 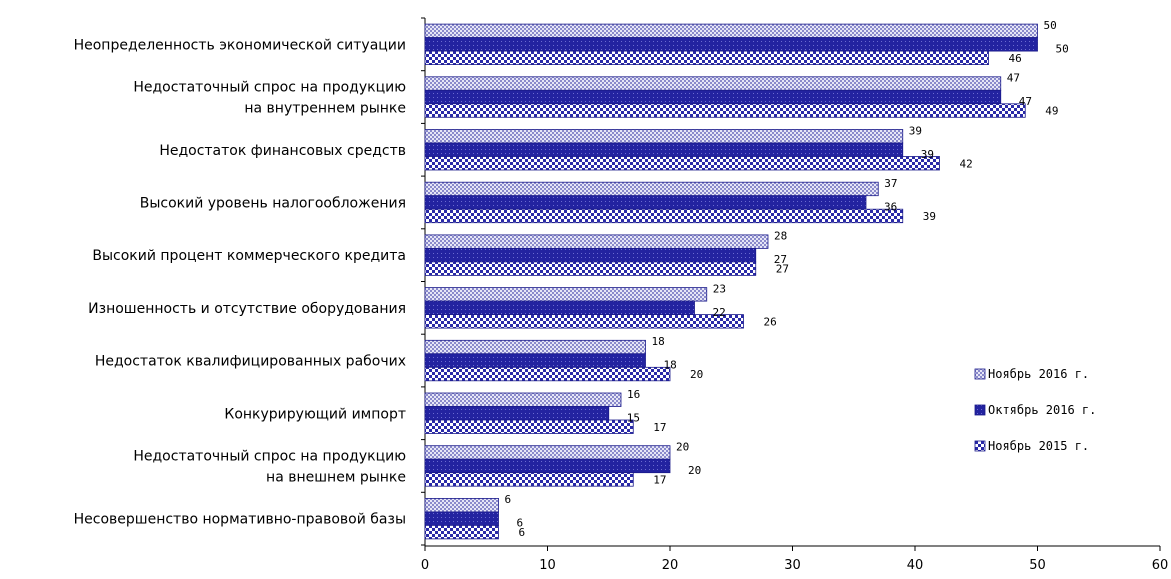 I want to click on data-label: 15, so click(x=633, y=417).